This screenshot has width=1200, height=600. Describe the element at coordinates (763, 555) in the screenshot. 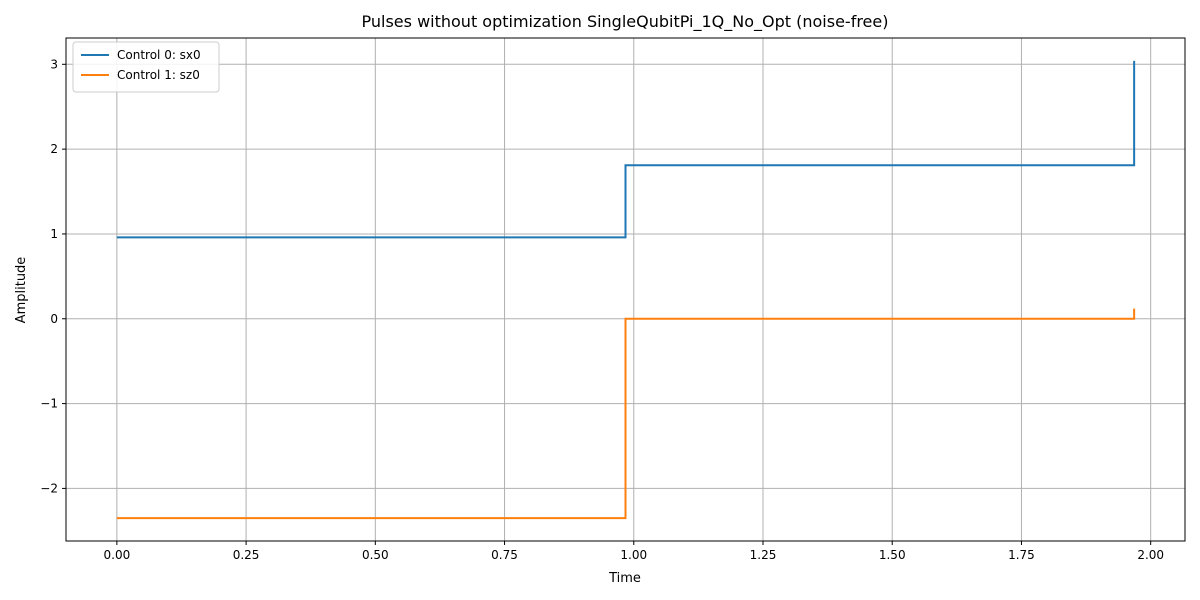

I see `x-tick-label: 1.25` at that location.